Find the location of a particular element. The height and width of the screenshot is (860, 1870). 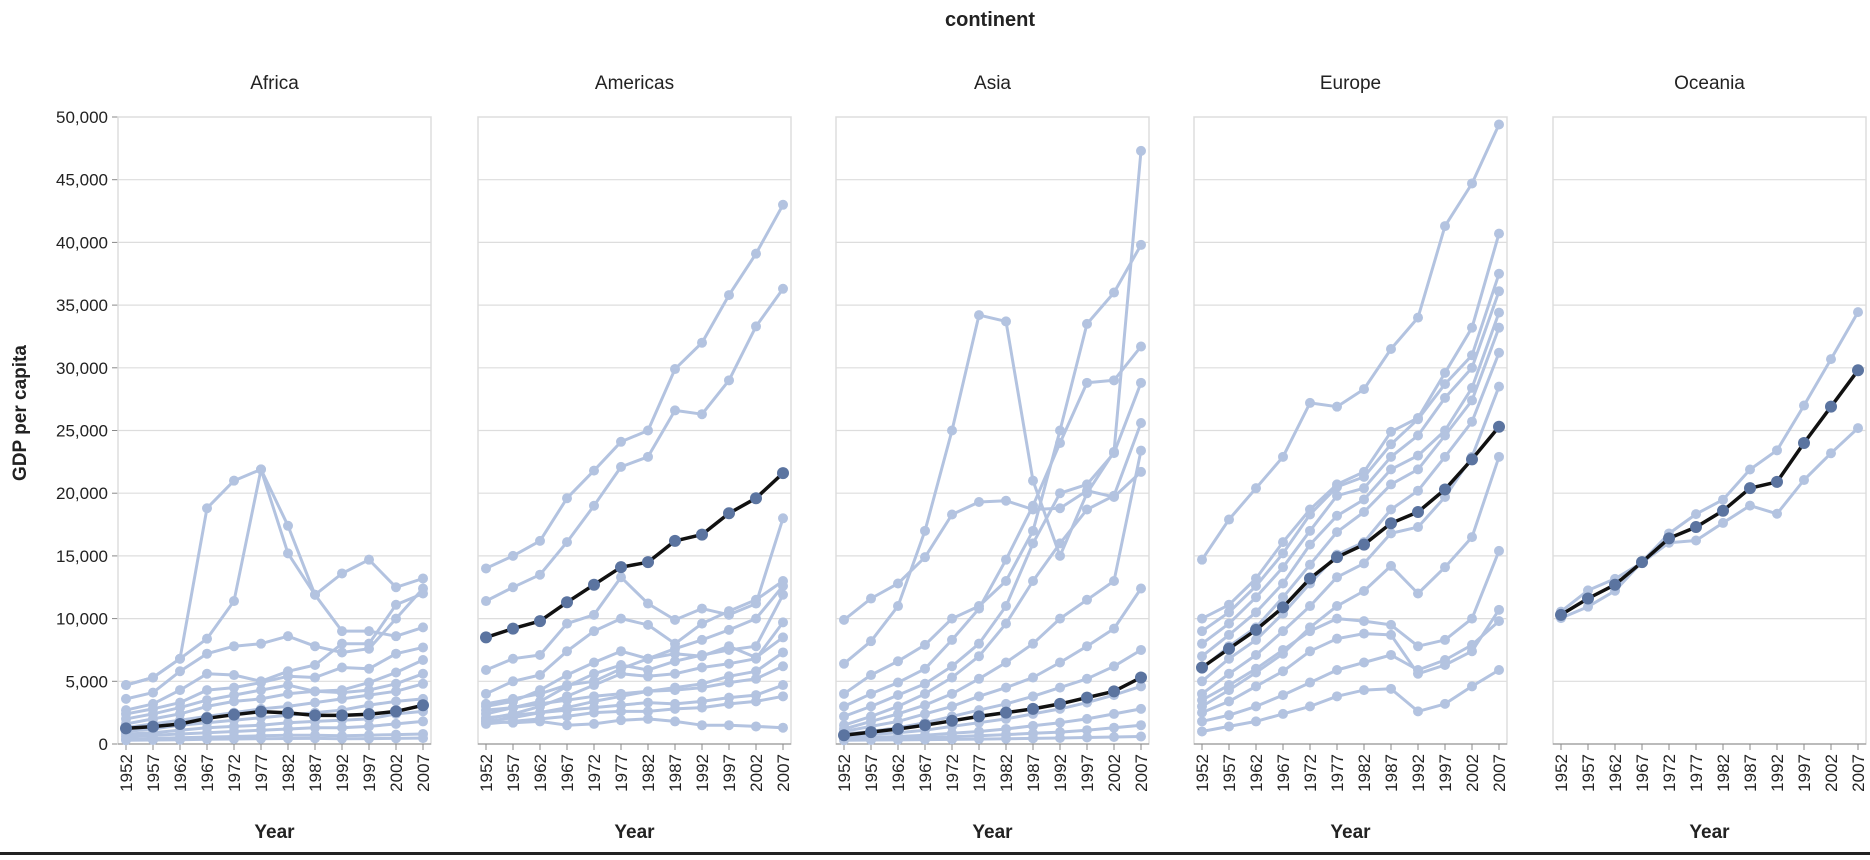

x-tick-label: 1997 is located at coordinates (1445, 773).